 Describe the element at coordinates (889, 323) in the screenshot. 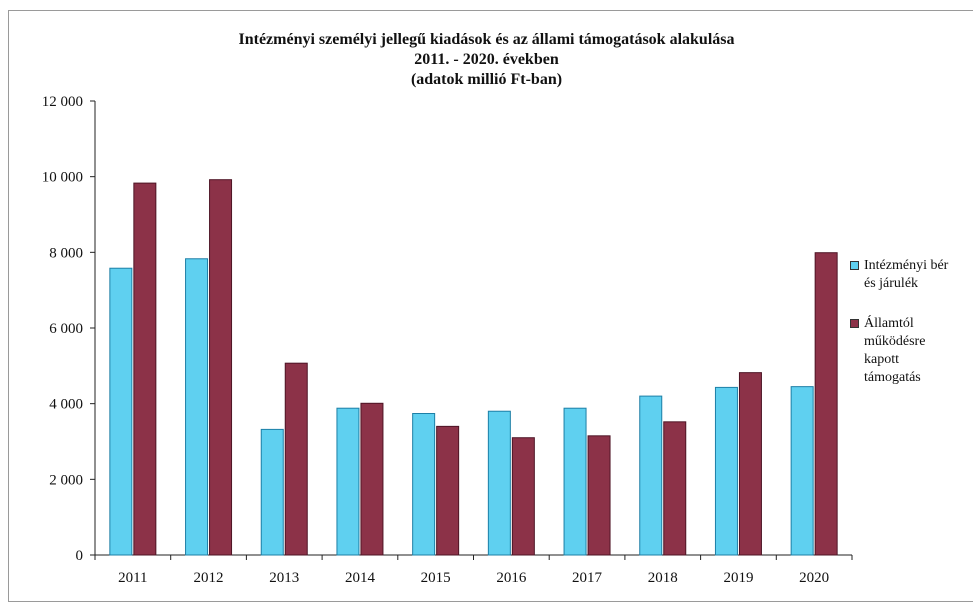

I see `legend-label-support-line-1: Államtól` at that location.